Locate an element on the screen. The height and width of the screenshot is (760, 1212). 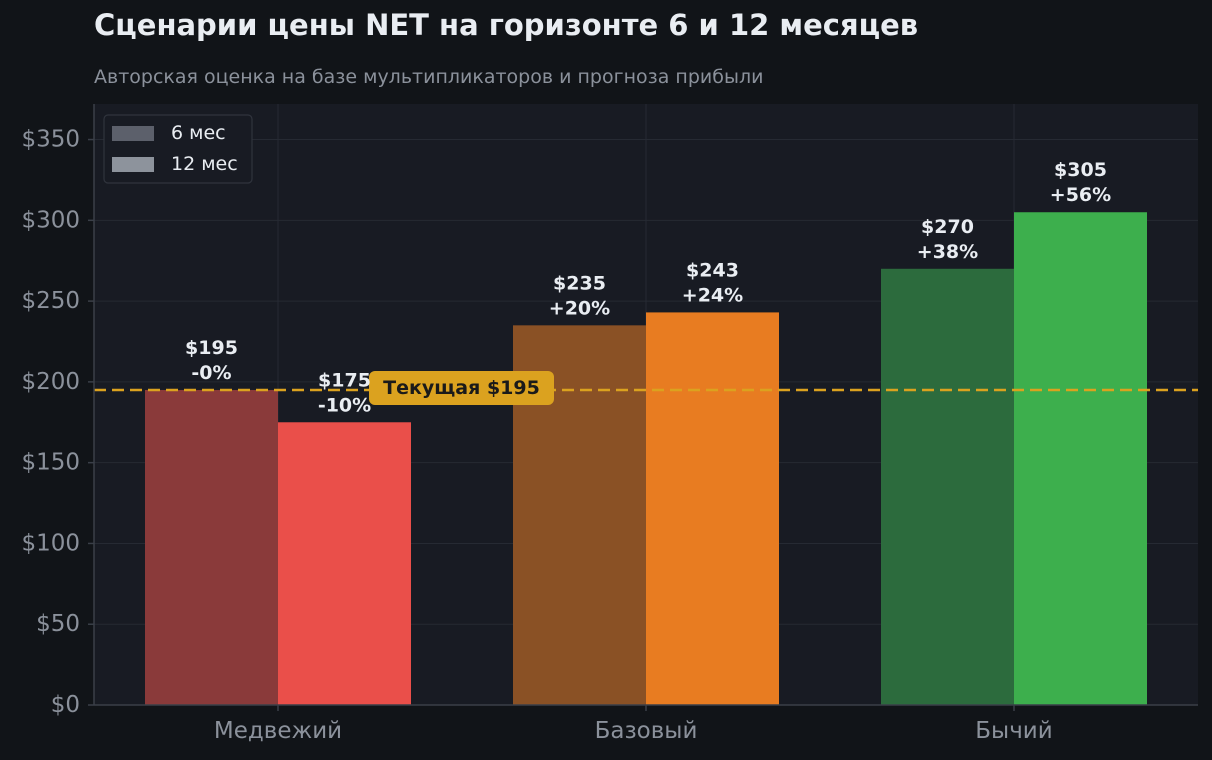
y-tick-label: $200 is located at coordinates (50, 382).